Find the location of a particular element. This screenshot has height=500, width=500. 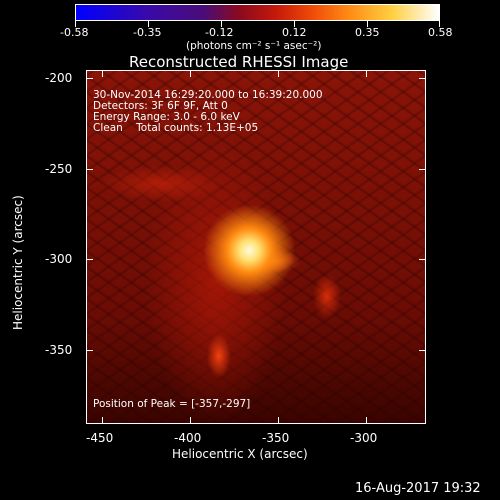

x-tick-label: -350 is located at coordinates (276, 438).